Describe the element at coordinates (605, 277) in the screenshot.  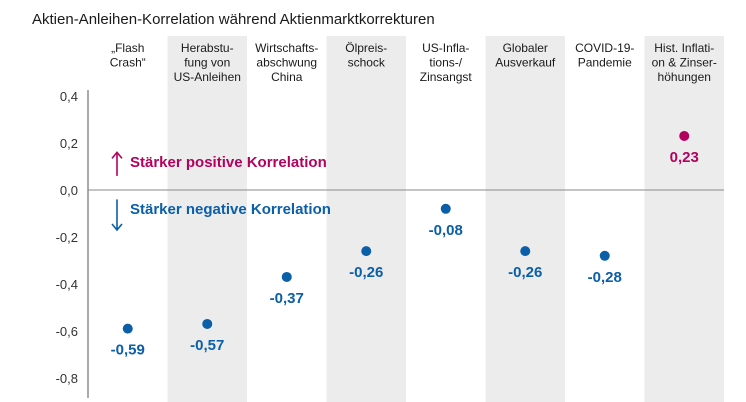
I see `data-label: -0,28` at that location.